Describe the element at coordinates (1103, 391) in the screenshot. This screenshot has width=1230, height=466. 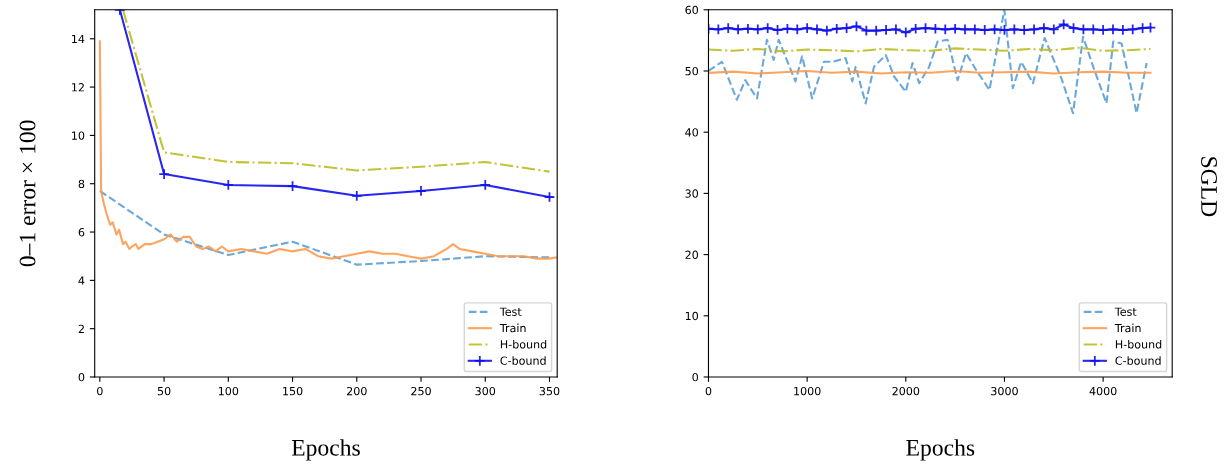
I see `x-tick-label: 4000` at that location.